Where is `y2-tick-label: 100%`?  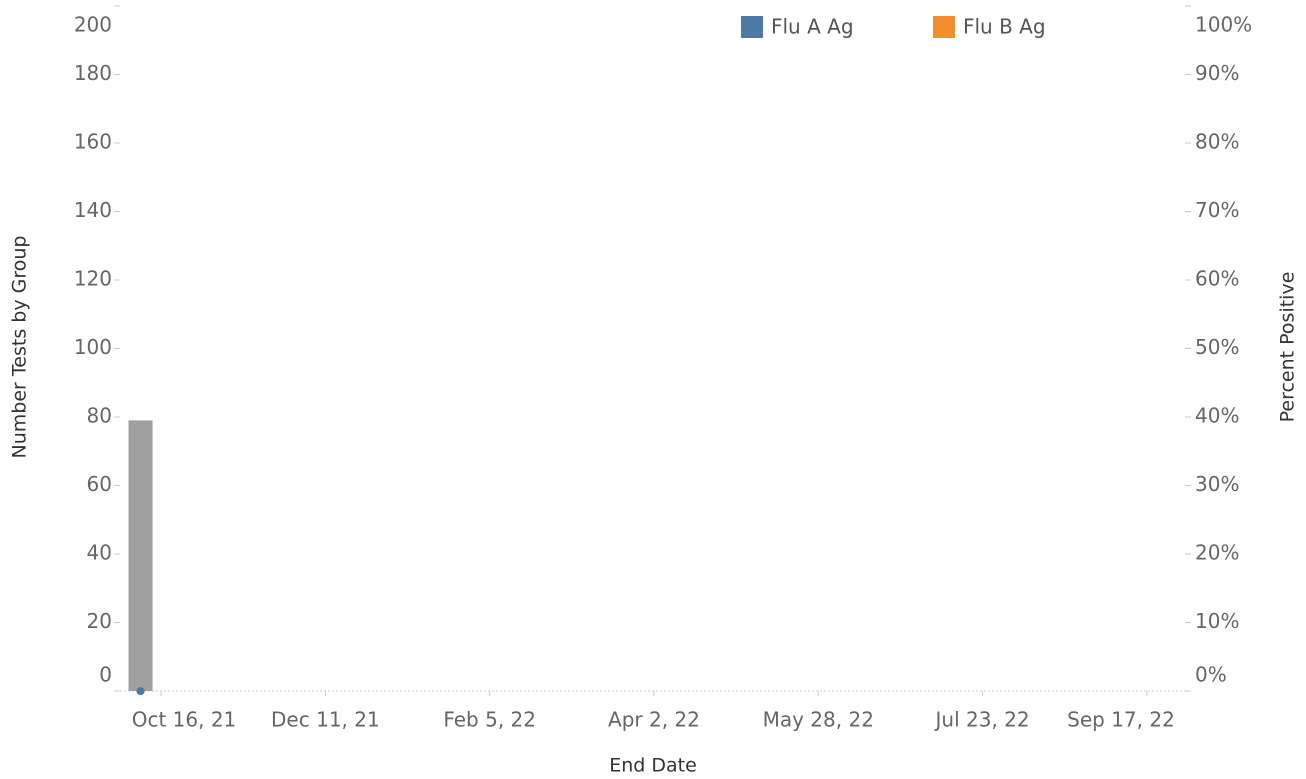 y2-tick-label: 100% is located at coordinates (1223, 25).